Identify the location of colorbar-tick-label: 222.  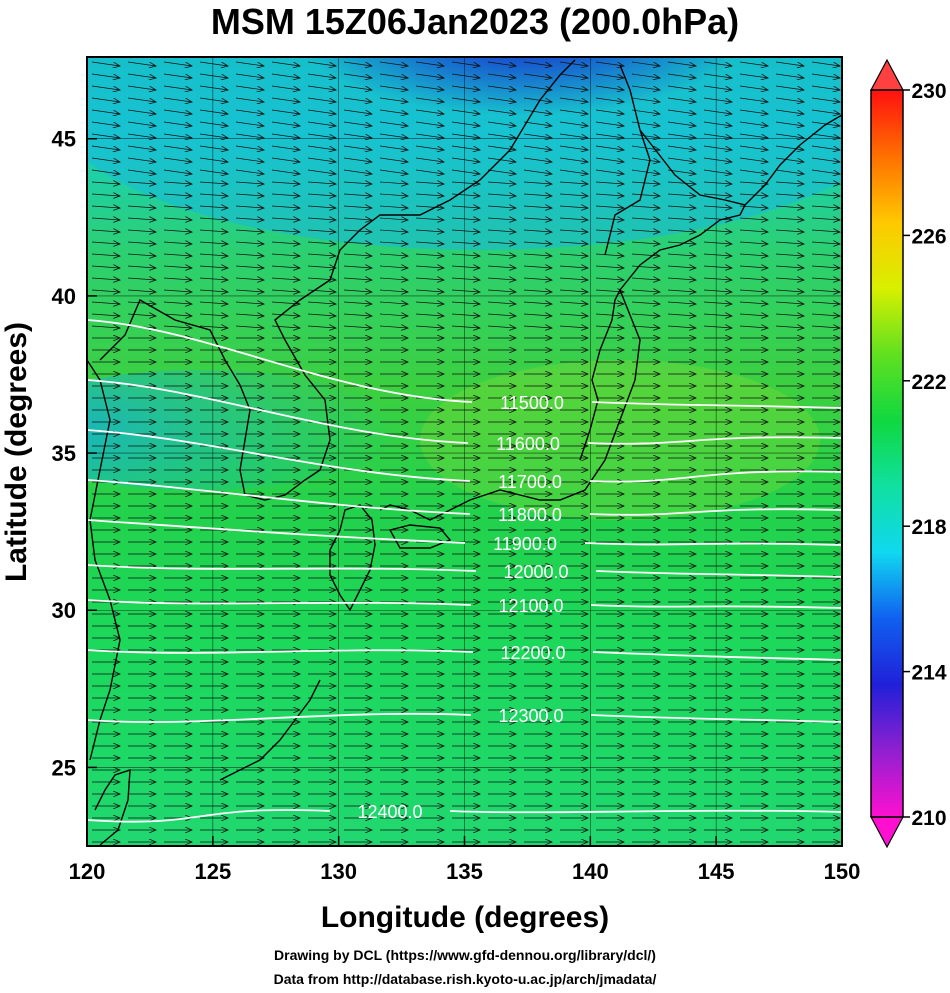
(928, 382).